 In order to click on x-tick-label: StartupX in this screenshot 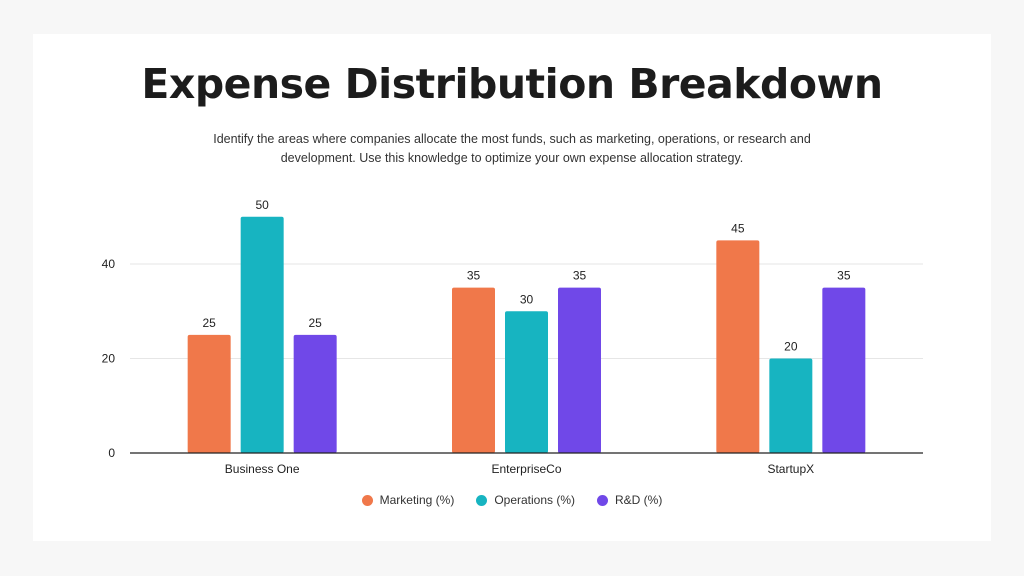, I will do `click(790, 469)`.